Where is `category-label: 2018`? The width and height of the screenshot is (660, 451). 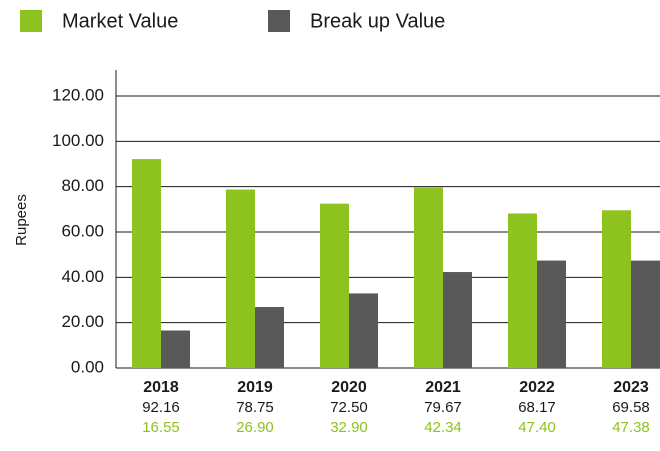 category-label: 2018 is located at coordinates (161, 387).